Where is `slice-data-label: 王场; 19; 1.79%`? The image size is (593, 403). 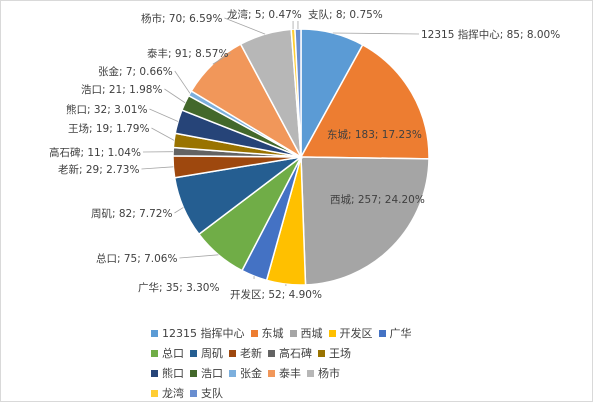 slice-data-label: 王场; 19; 1.79% is located at coordinates (108, 128).